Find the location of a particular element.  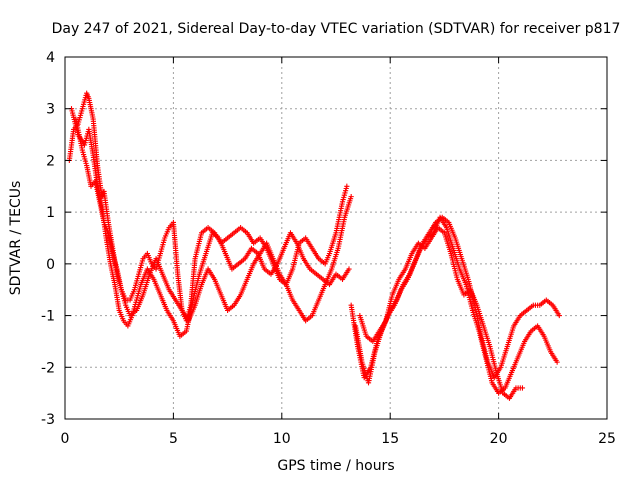

y-tick-label: -2 is located at coordinates (48, 368).